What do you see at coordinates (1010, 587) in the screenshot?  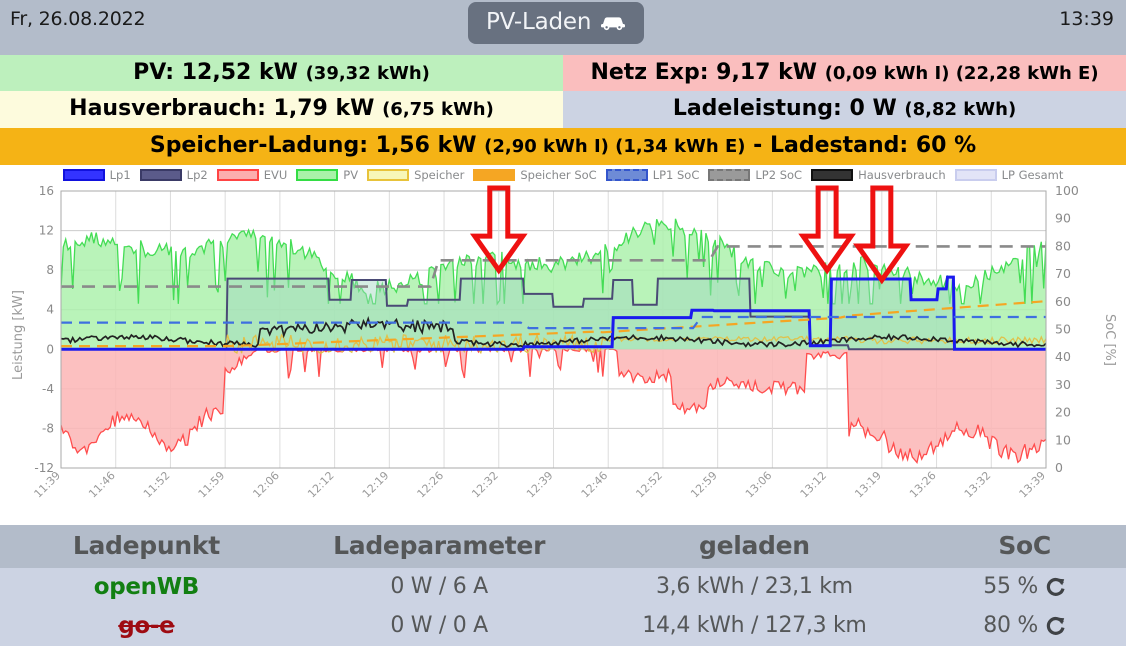 I see `soc-value: 55 %` at bounding box center [1010, 587].